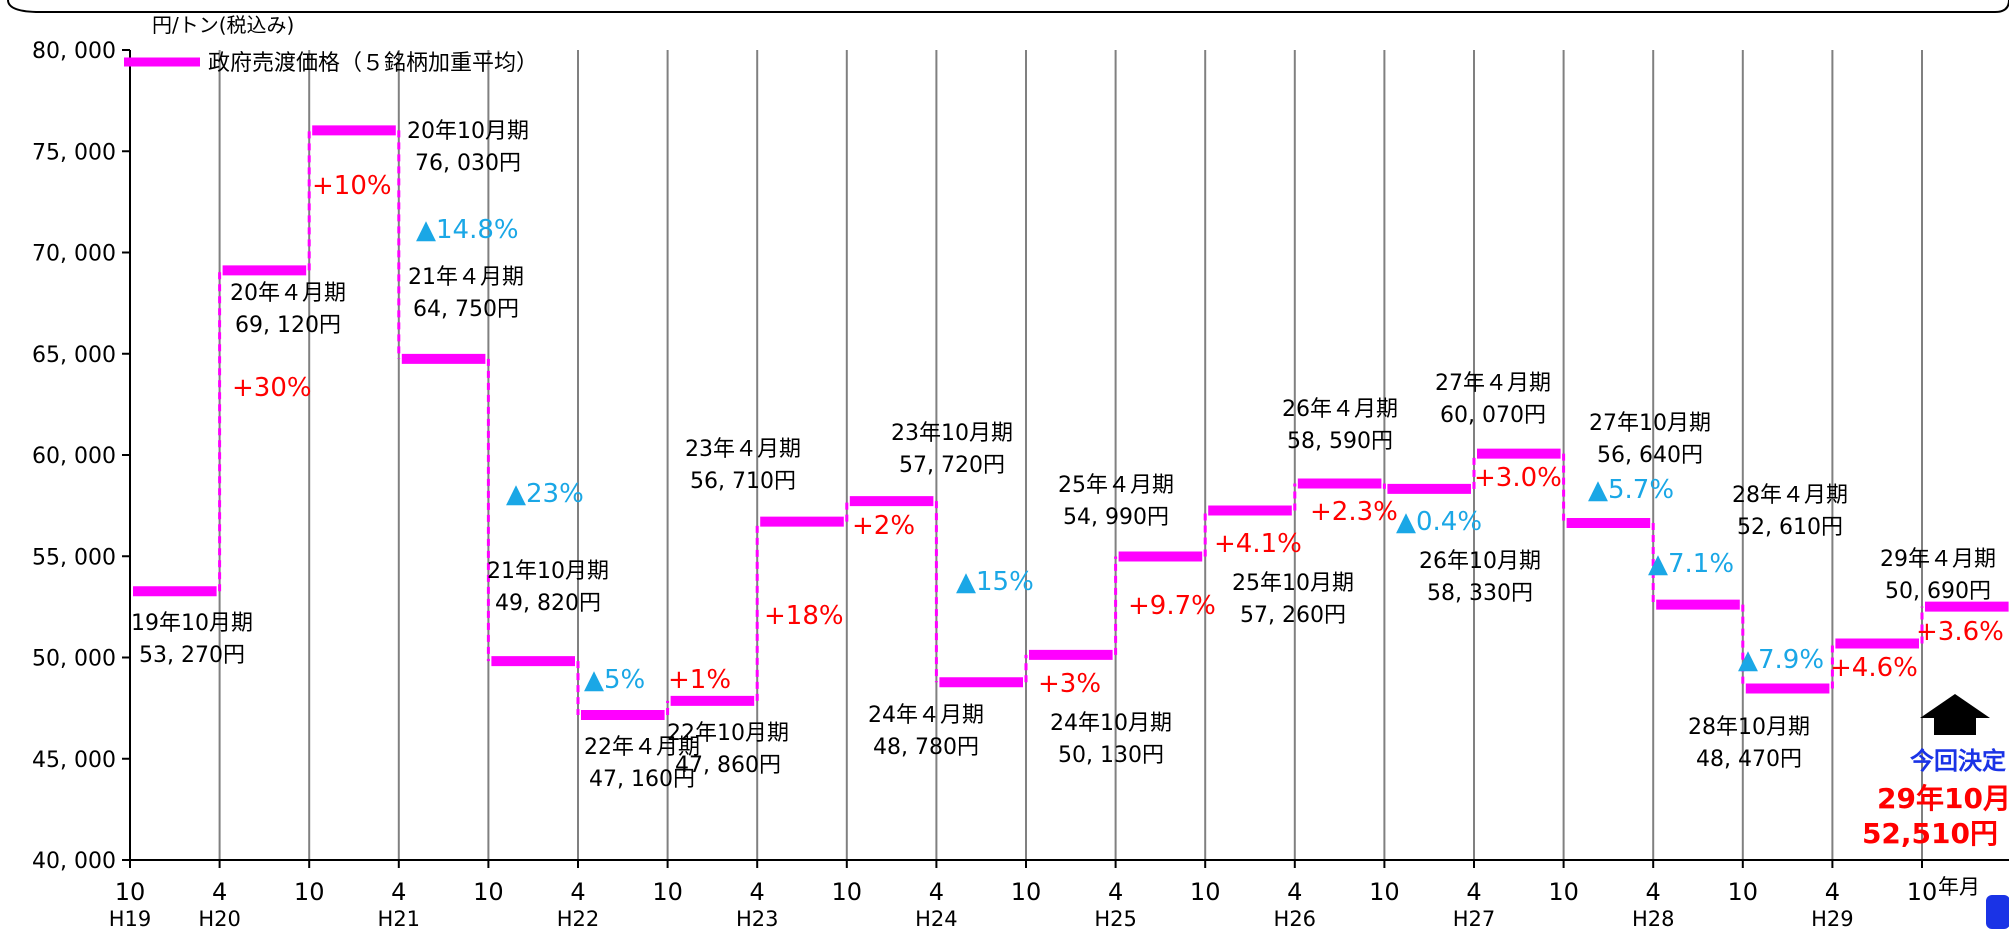 The height and width of the screenshot is (929, 2009). What do you see at coordinates (223, 25) in the screenshot?
I see `unit-label: 円/トン(税込み)` at bounding box center [223, 25].